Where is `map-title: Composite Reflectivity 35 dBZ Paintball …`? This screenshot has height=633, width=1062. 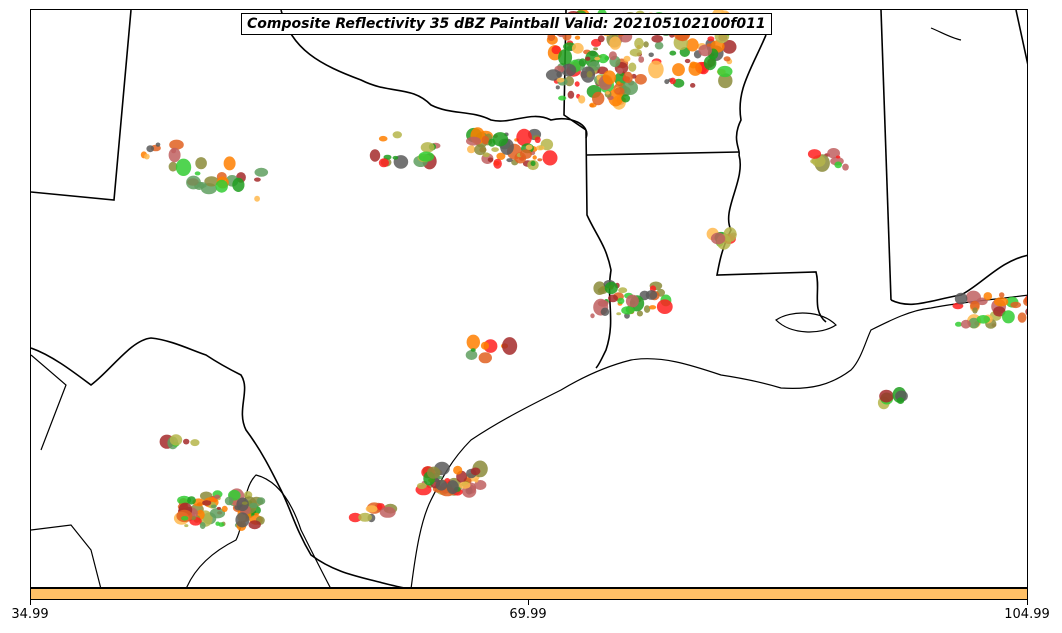 map-title: Composite Reflectivity 35 dBZ Paintball … is located at coordinates (506, 24).